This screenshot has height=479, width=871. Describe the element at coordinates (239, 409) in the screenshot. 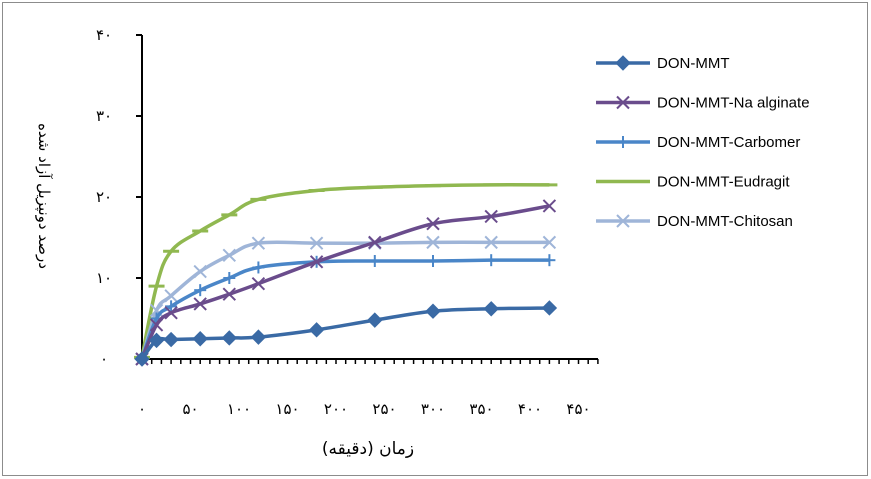

I see `x-tick-label: ۱۰۰` at that location.